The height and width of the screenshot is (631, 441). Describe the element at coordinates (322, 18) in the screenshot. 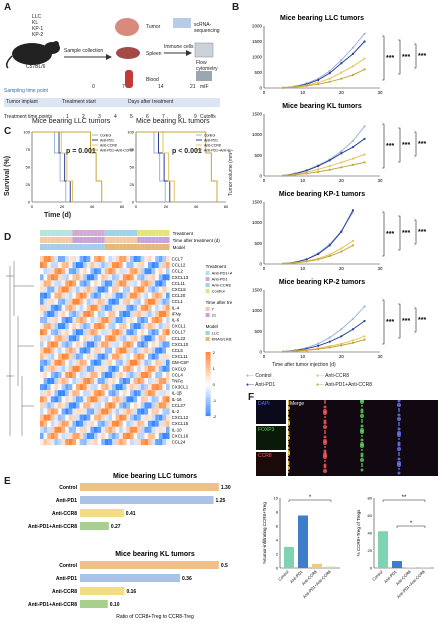

I see `b-chart-title: Mice bearing LLC tumors` at that location.